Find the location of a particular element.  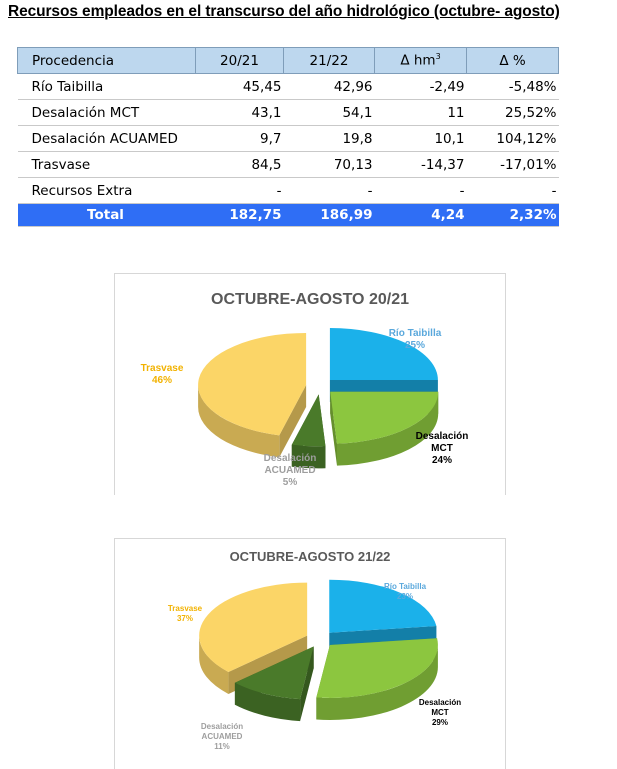

total-label: Total is located at coordinates (106, 215).